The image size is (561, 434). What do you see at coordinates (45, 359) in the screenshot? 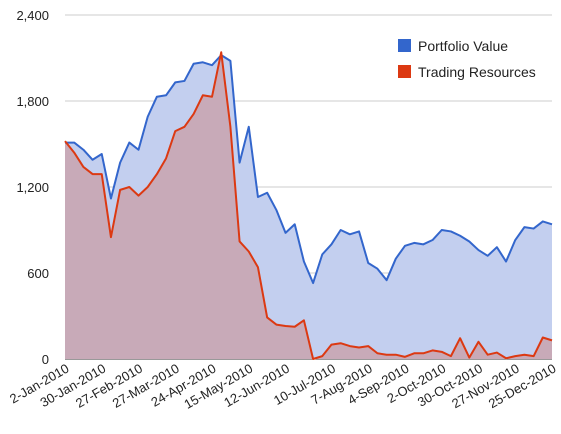
I see `y-tick-label: 0` at bounding box center [45, 359].